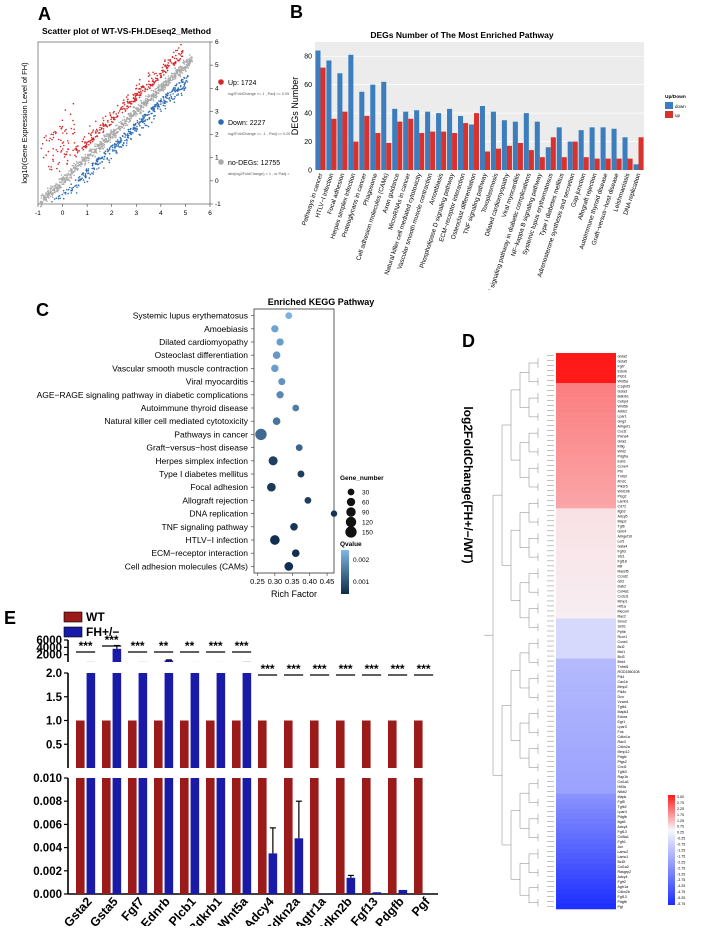  I want to click on category-label: Gsta5, so click(104, 910).